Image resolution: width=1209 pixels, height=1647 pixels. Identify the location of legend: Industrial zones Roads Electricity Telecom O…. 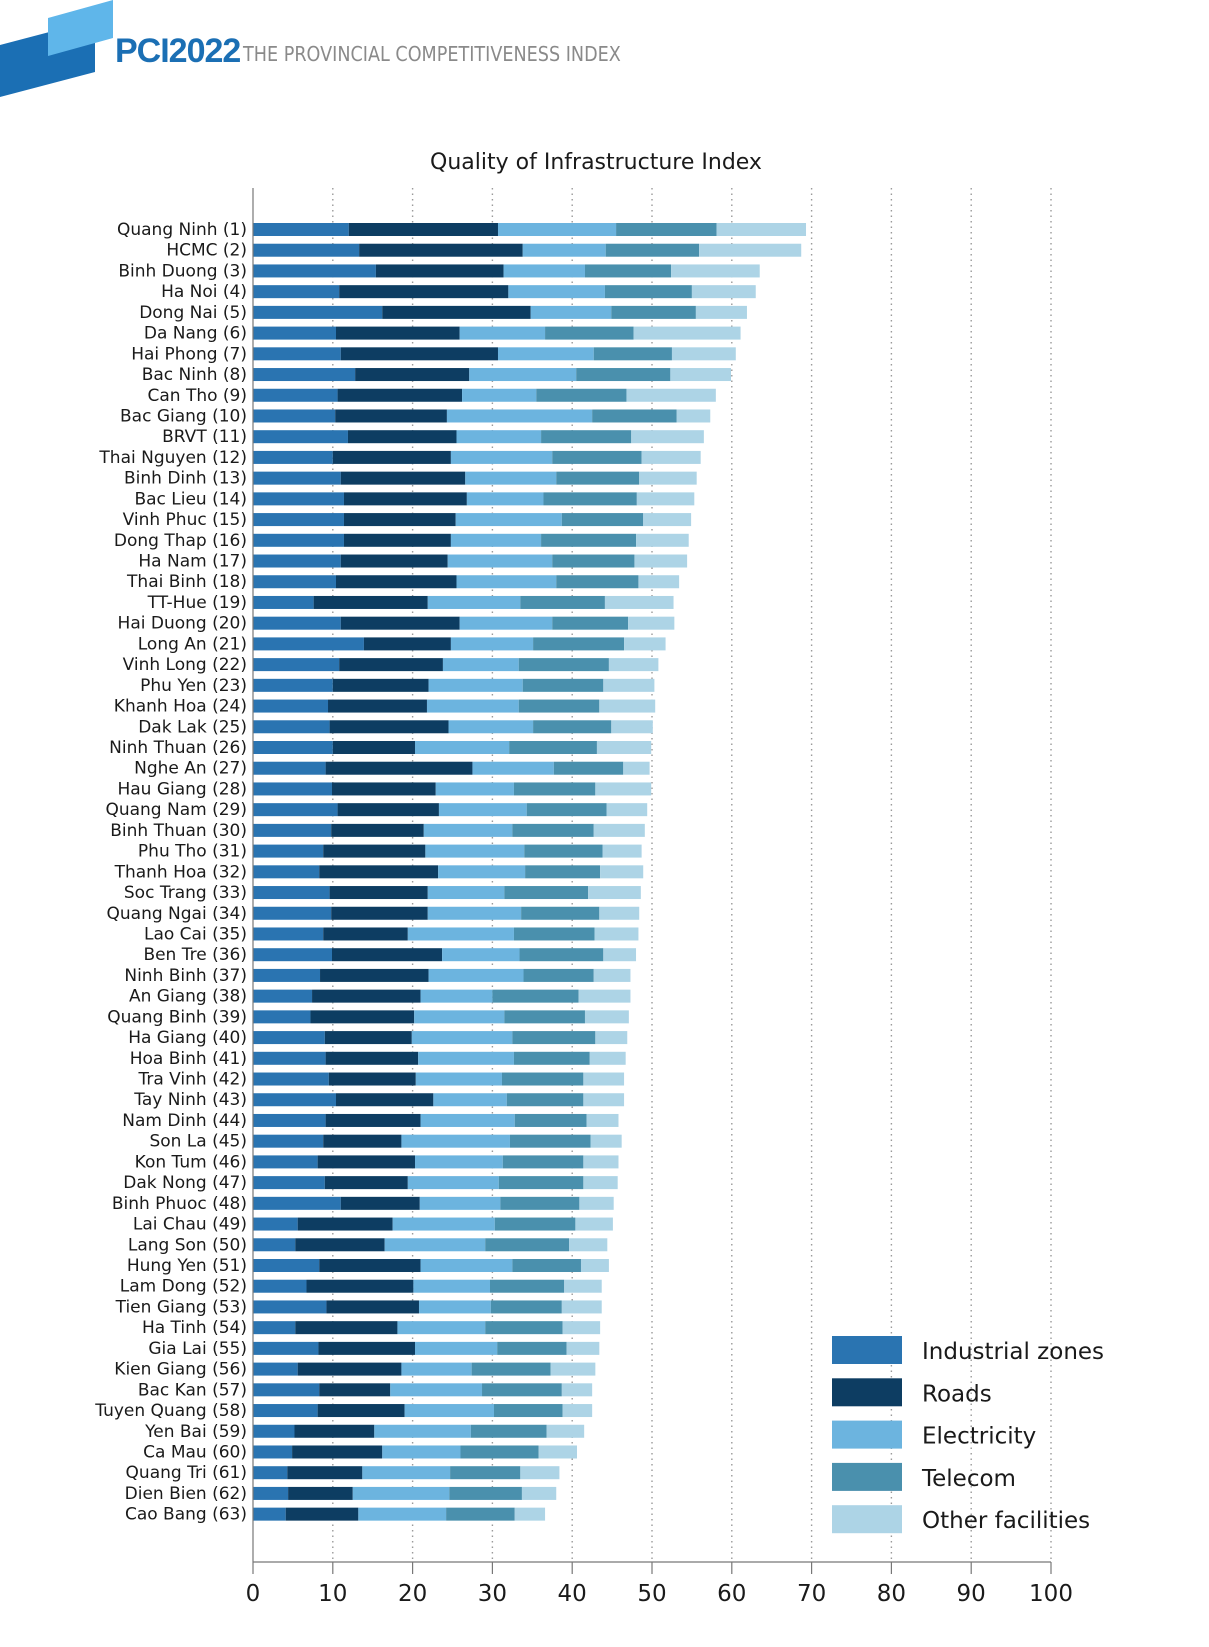
(968, 1435).